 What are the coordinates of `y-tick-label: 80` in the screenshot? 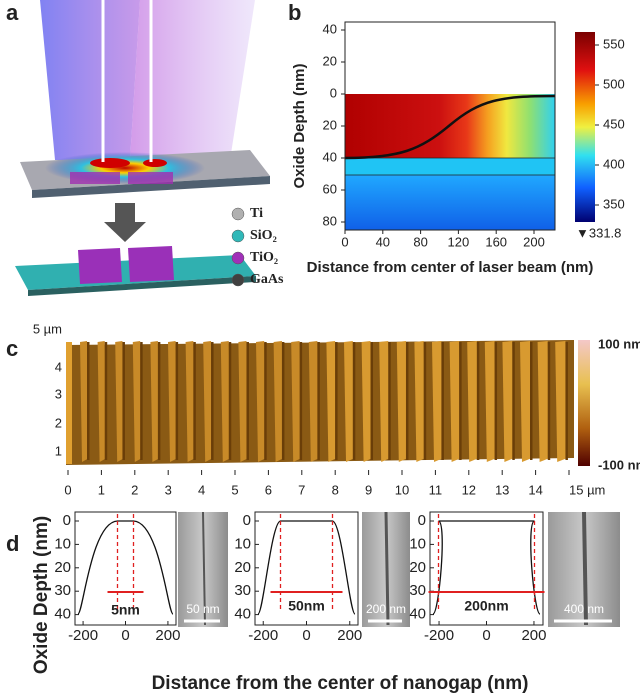 It's located at (330, 220).